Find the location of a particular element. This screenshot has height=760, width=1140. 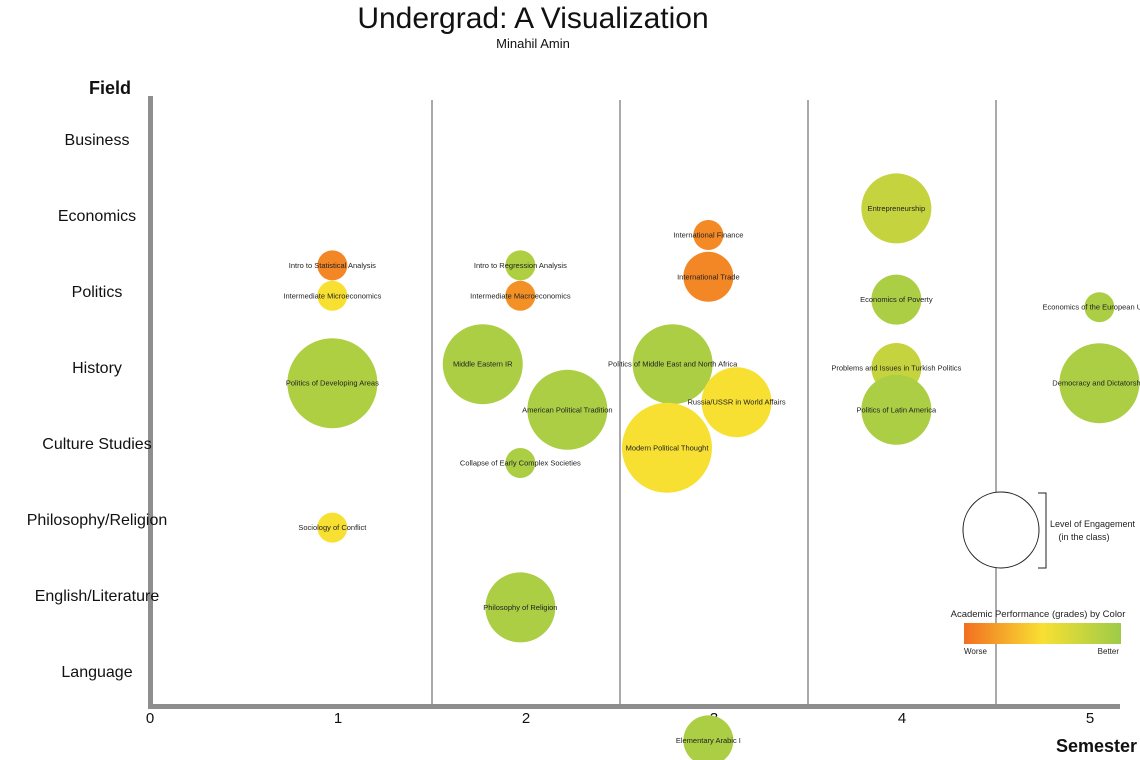

chart-title: Undergrad: A Visualization is located at coordinates (532, 18).